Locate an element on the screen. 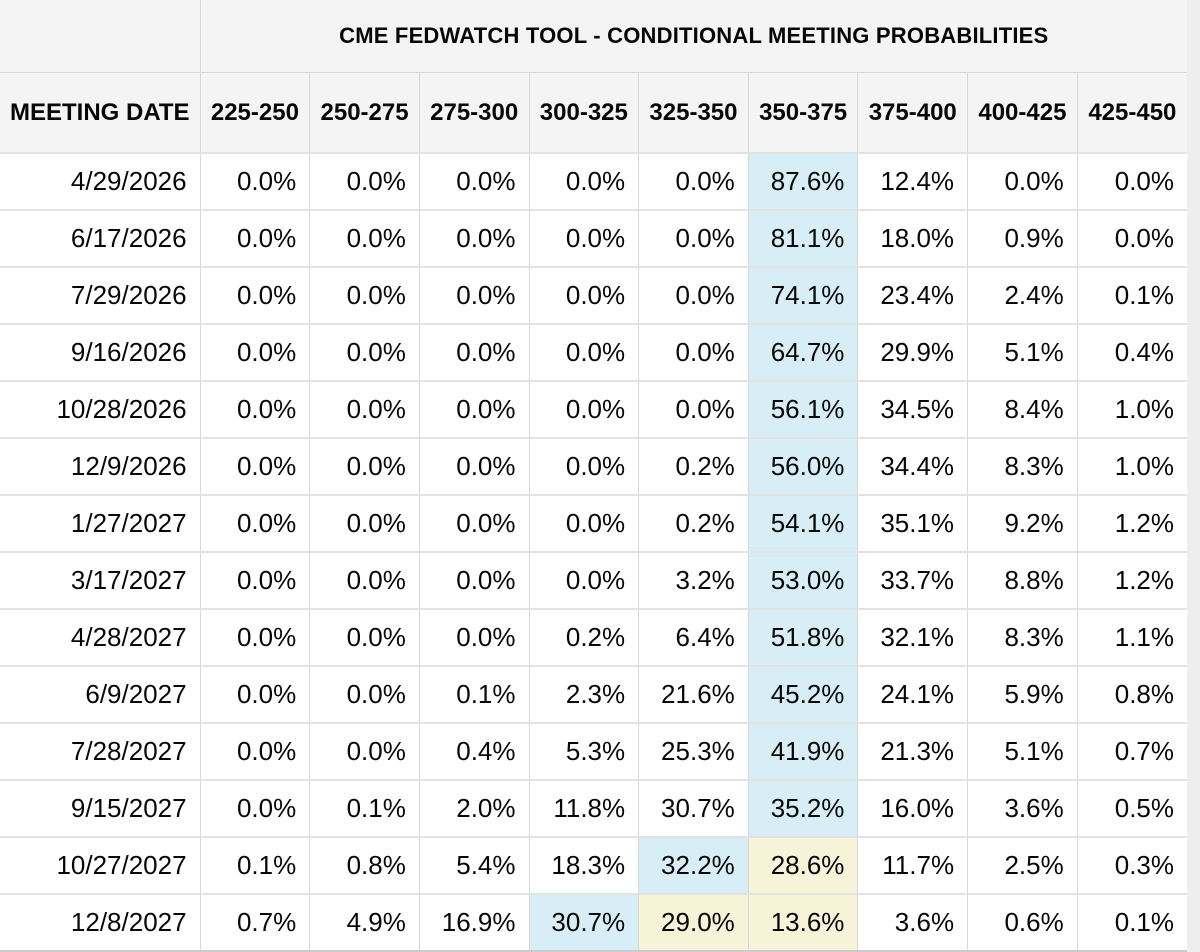 This screenshot has width=1200, height=952. meeting-date-cell: 10/28/2026 is located at coordinates (100, 409).